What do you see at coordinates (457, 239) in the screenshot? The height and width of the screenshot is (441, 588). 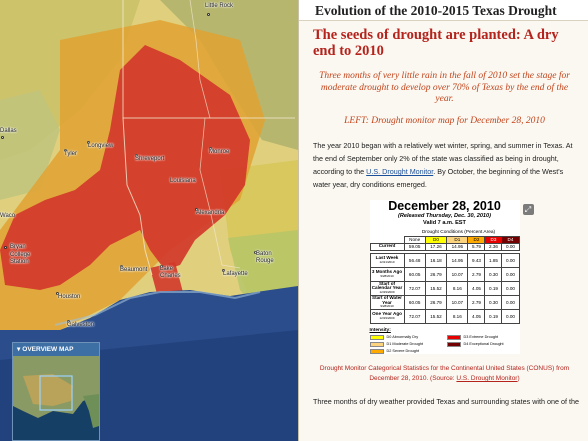 I see `dm-col-d1: D1` at bounding box center [457, 239].